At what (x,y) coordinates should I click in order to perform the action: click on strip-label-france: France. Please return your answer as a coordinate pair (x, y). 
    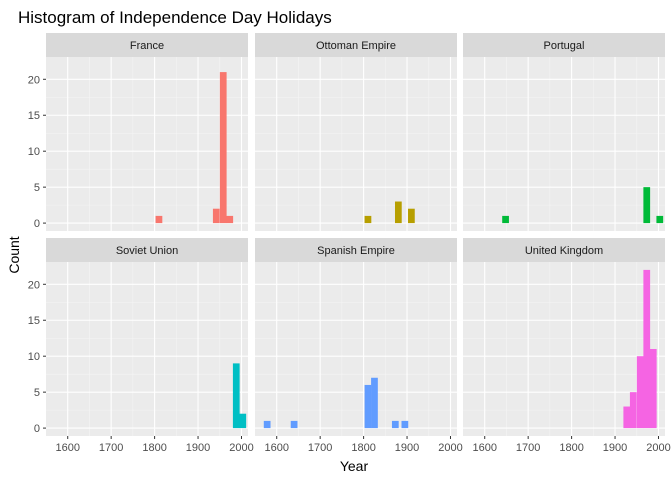
    Looking at the image, I should click on (147, 46).